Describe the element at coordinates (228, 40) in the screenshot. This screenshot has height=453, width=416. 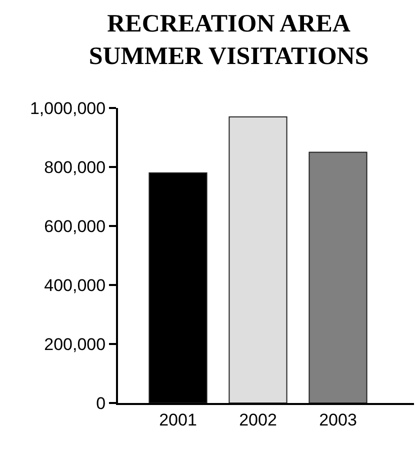
I see `chart-title: RECREATION AREA SUMMER VISITATIONS` at that location.